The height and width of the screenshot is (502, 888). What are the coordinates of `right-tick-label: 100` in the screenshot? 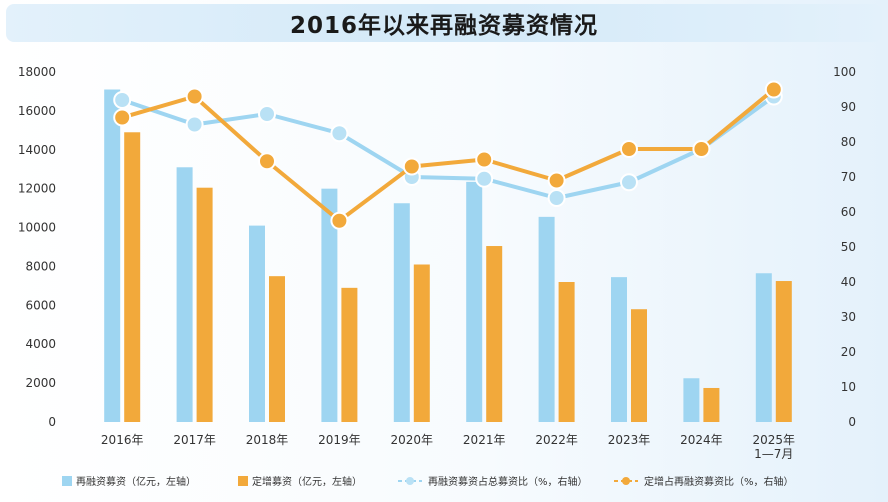 It's located at (844, 72).